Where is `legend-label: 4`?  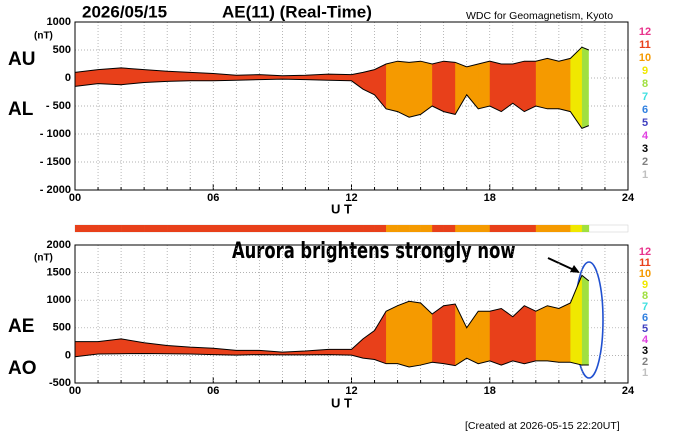
legend-label: 4 is located at coordinates (645, 340).